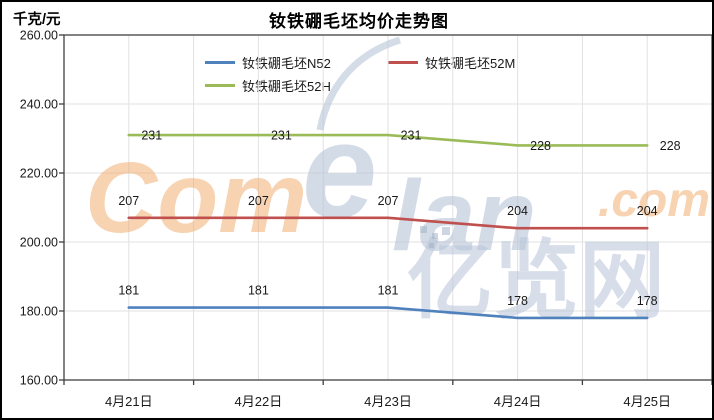 Image resolution: width=714 pixels, height=420 pixels. I want to click on watermark-yilanwang: 亿览网, so click(536, 281).